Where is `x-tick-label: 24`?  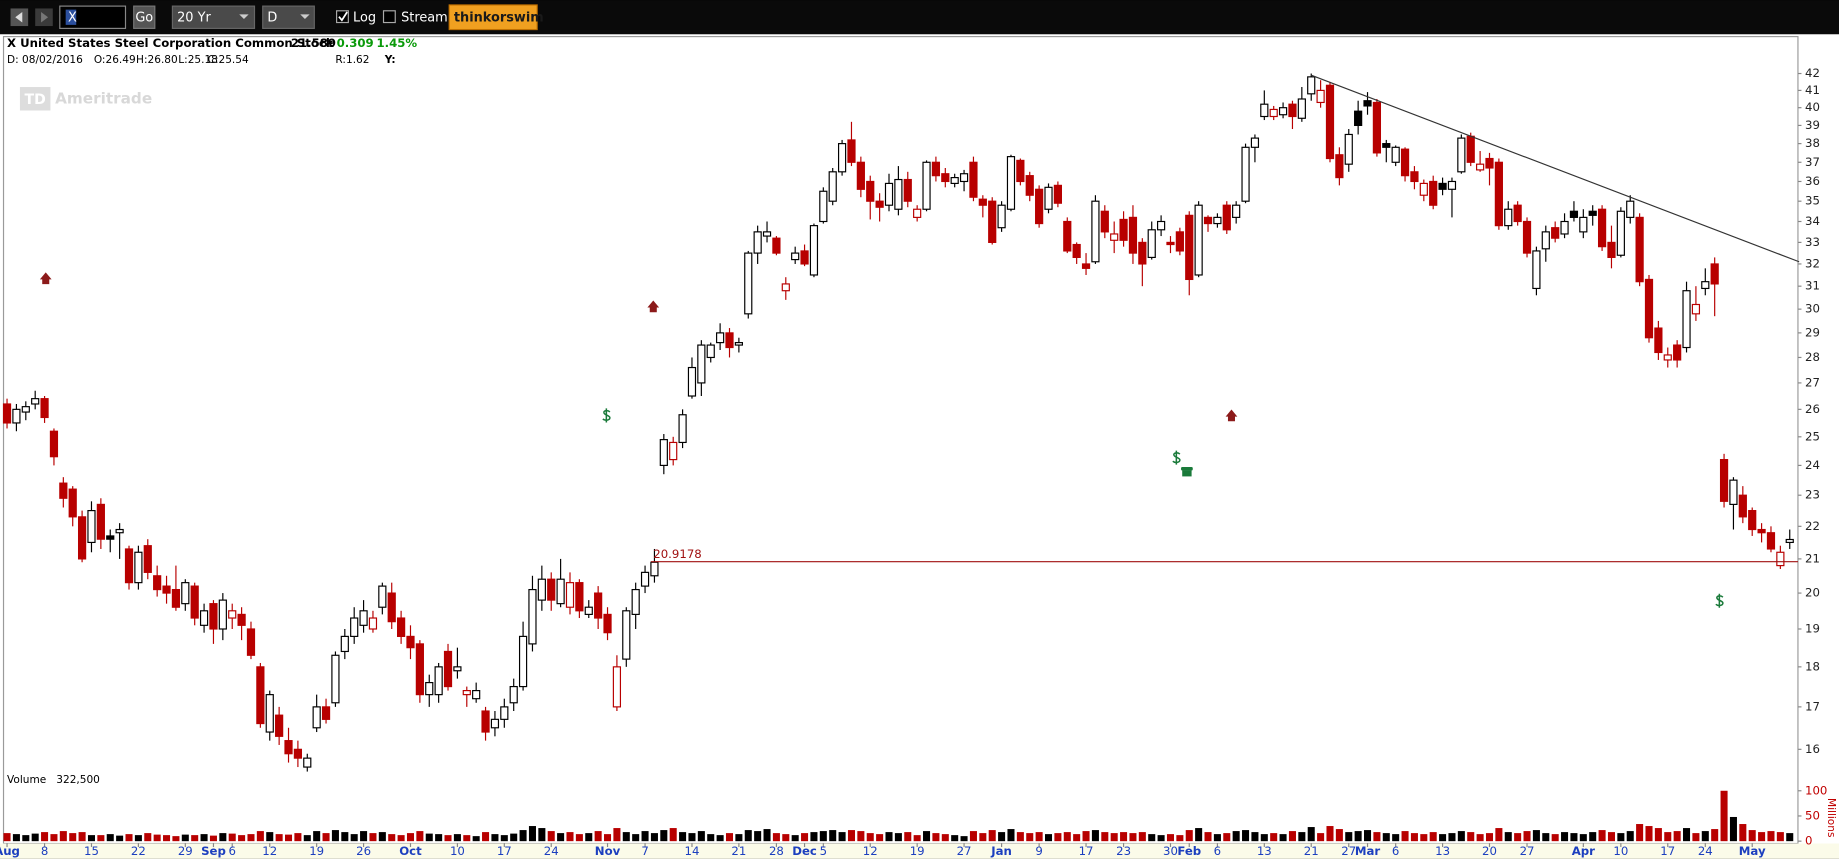
x-tick-label: 24 is located at coordinates (1705, 851).